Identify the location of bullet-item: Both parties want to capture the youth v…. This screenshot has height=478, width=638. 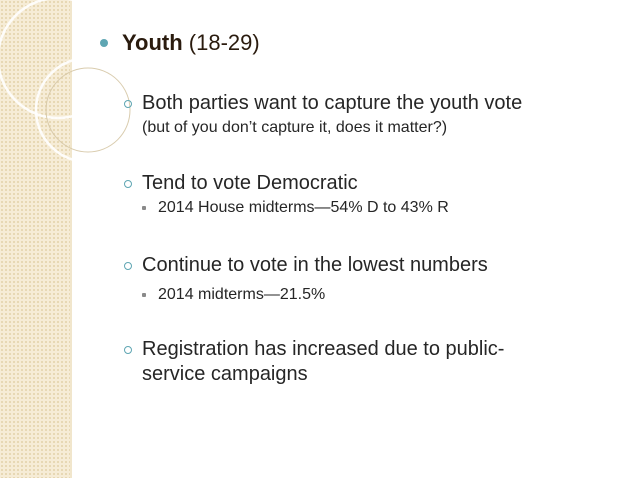
(372, 103).